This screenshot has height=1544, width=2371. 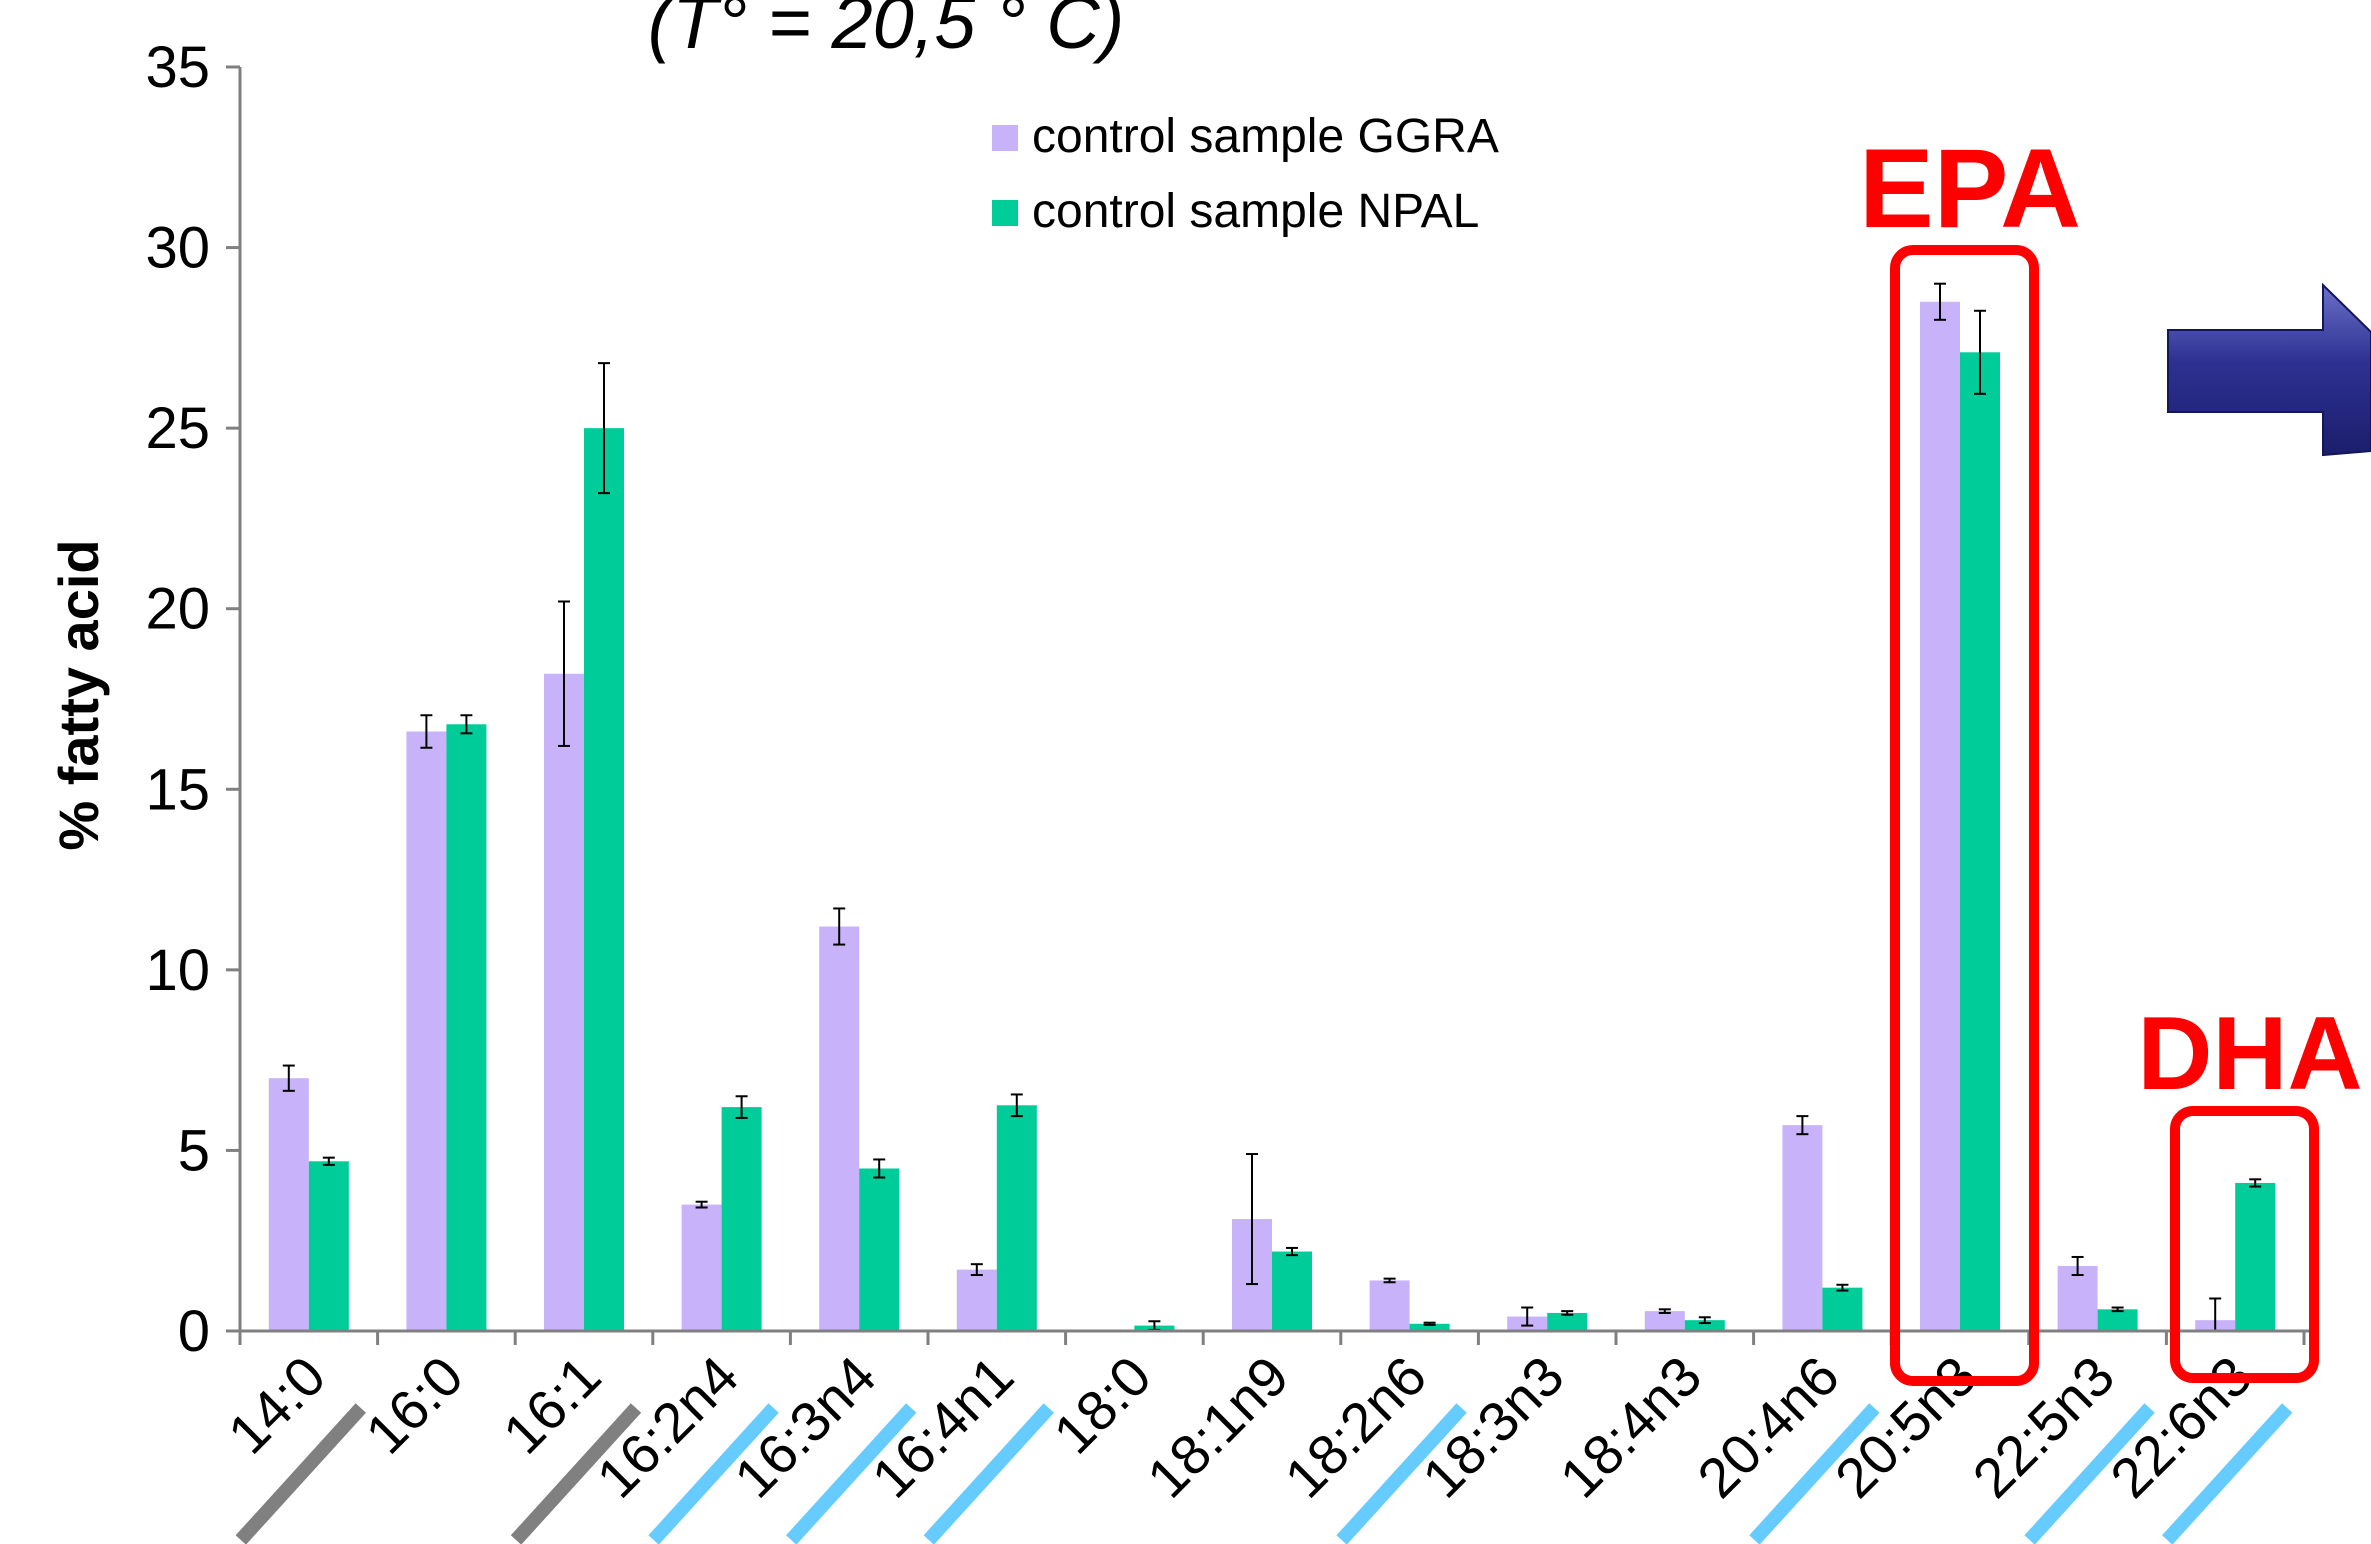 What do you see at coordinates (1906, 1427) in the screenshot?
I see `category-label: 20:5n3` at bounding box center [1906, 1427].